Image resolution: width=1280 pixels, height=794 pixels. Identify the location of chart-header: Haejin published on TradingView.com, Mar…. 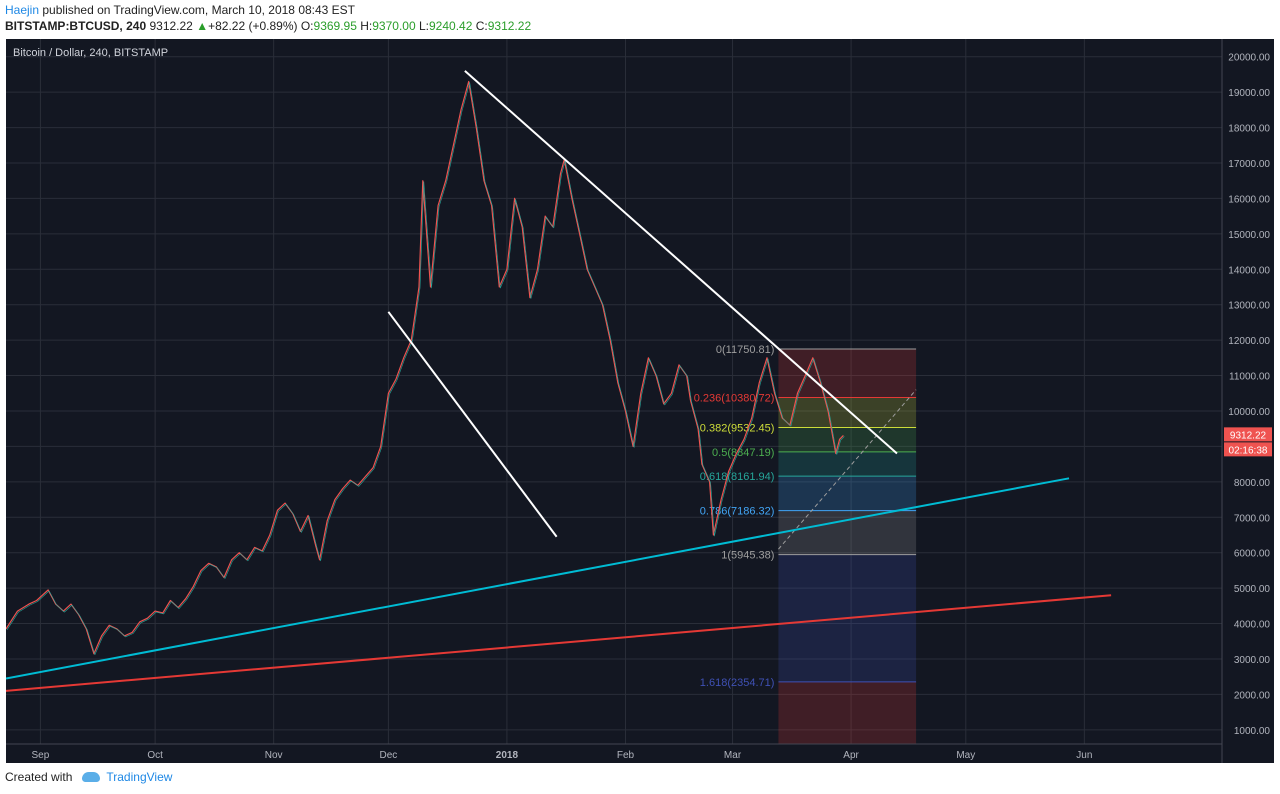
(640, 19).